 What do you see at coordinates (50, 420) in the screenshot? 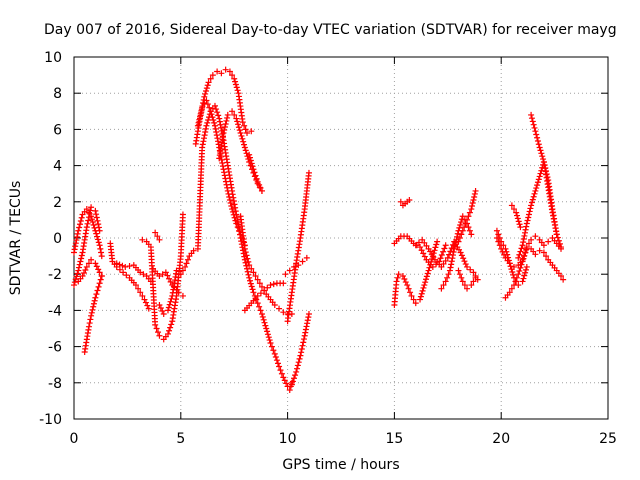
I see `y-tick-label: -10` at bounding box center [50, 420].